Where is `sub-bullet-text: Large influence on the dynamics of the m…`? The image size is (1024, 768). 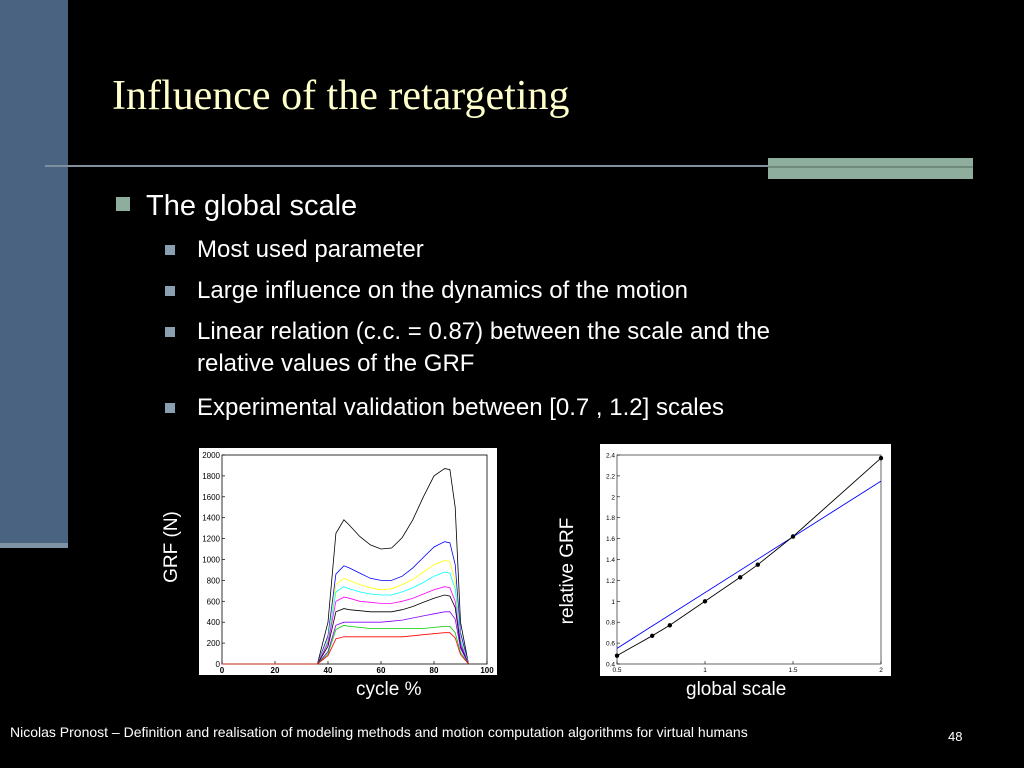
sub-bullet-text: Large influence on the dynamics of the m… is located at coordinates (442, 290).